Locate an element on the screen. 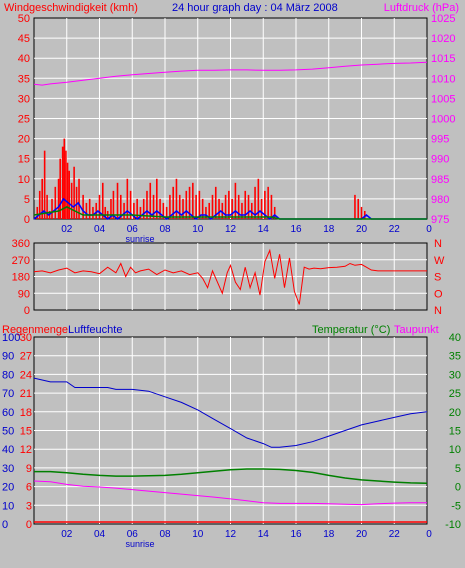  direction-degree-label: 270 is located at coordinates (21, 261).